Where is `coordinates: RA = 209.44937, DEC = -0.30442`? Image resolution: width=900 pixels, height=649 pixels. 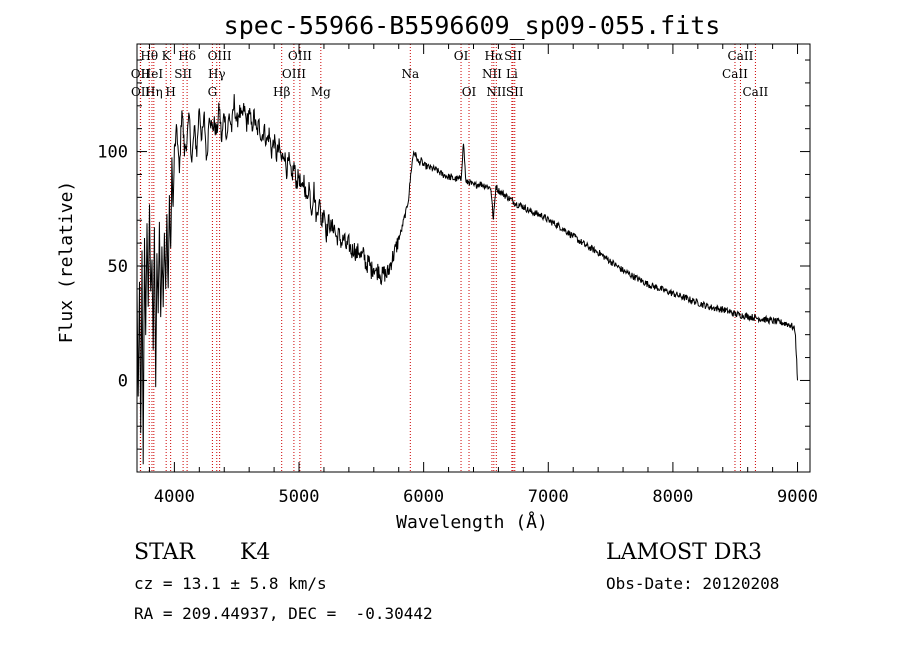
coordinates: RA = 209.44937, DEC = -0.30442 is located at coordinates (283, 613).